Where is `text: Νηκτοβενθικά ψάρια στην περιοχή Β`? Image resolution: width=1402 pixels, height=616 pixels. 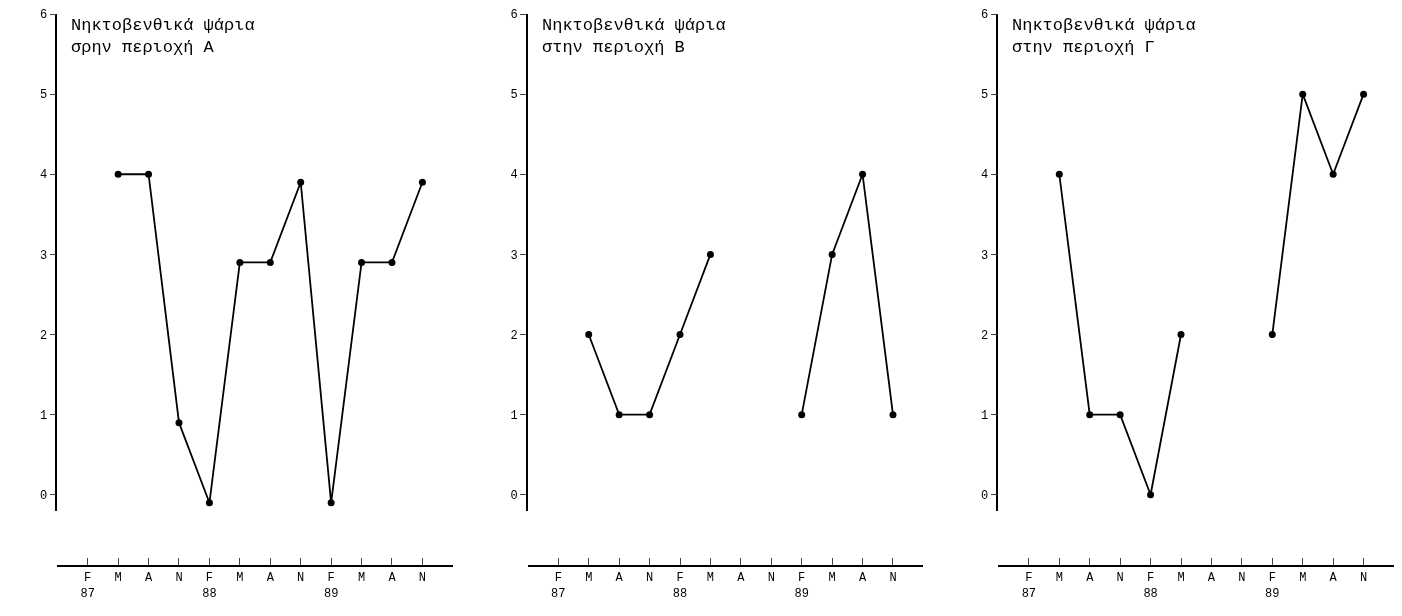 text: Νηκτοβενθικά ψάρια στην περιοχή Β is located at coordinates (634, 37).